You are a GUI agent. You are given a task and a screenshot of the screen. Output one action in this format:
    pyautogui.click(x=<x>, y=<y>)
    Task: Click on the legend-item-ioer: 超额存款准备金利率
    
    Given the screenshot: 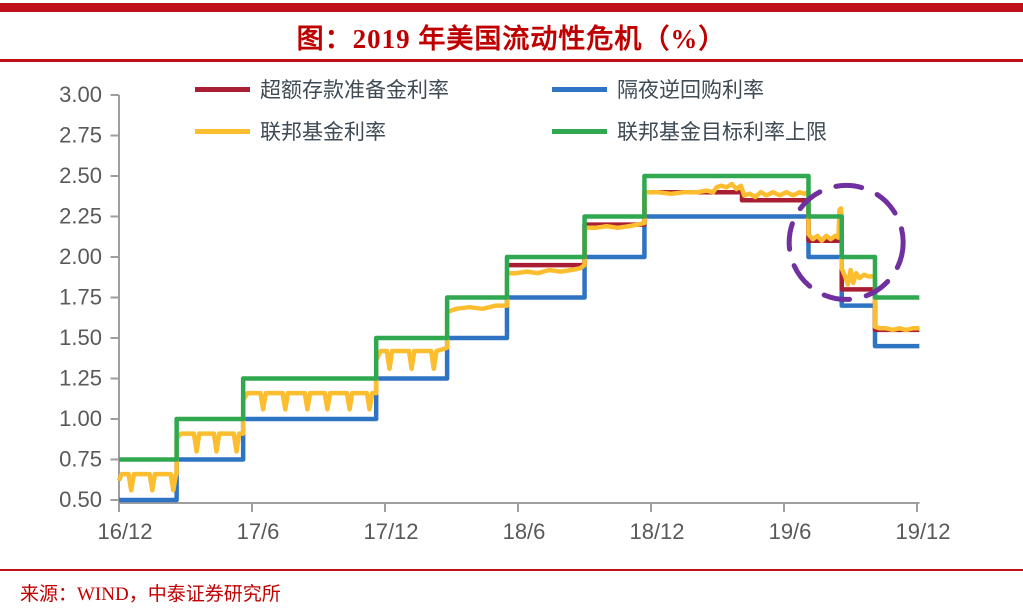 What is the action you would take?
    pyautogui.click(x=322, y=89)
    